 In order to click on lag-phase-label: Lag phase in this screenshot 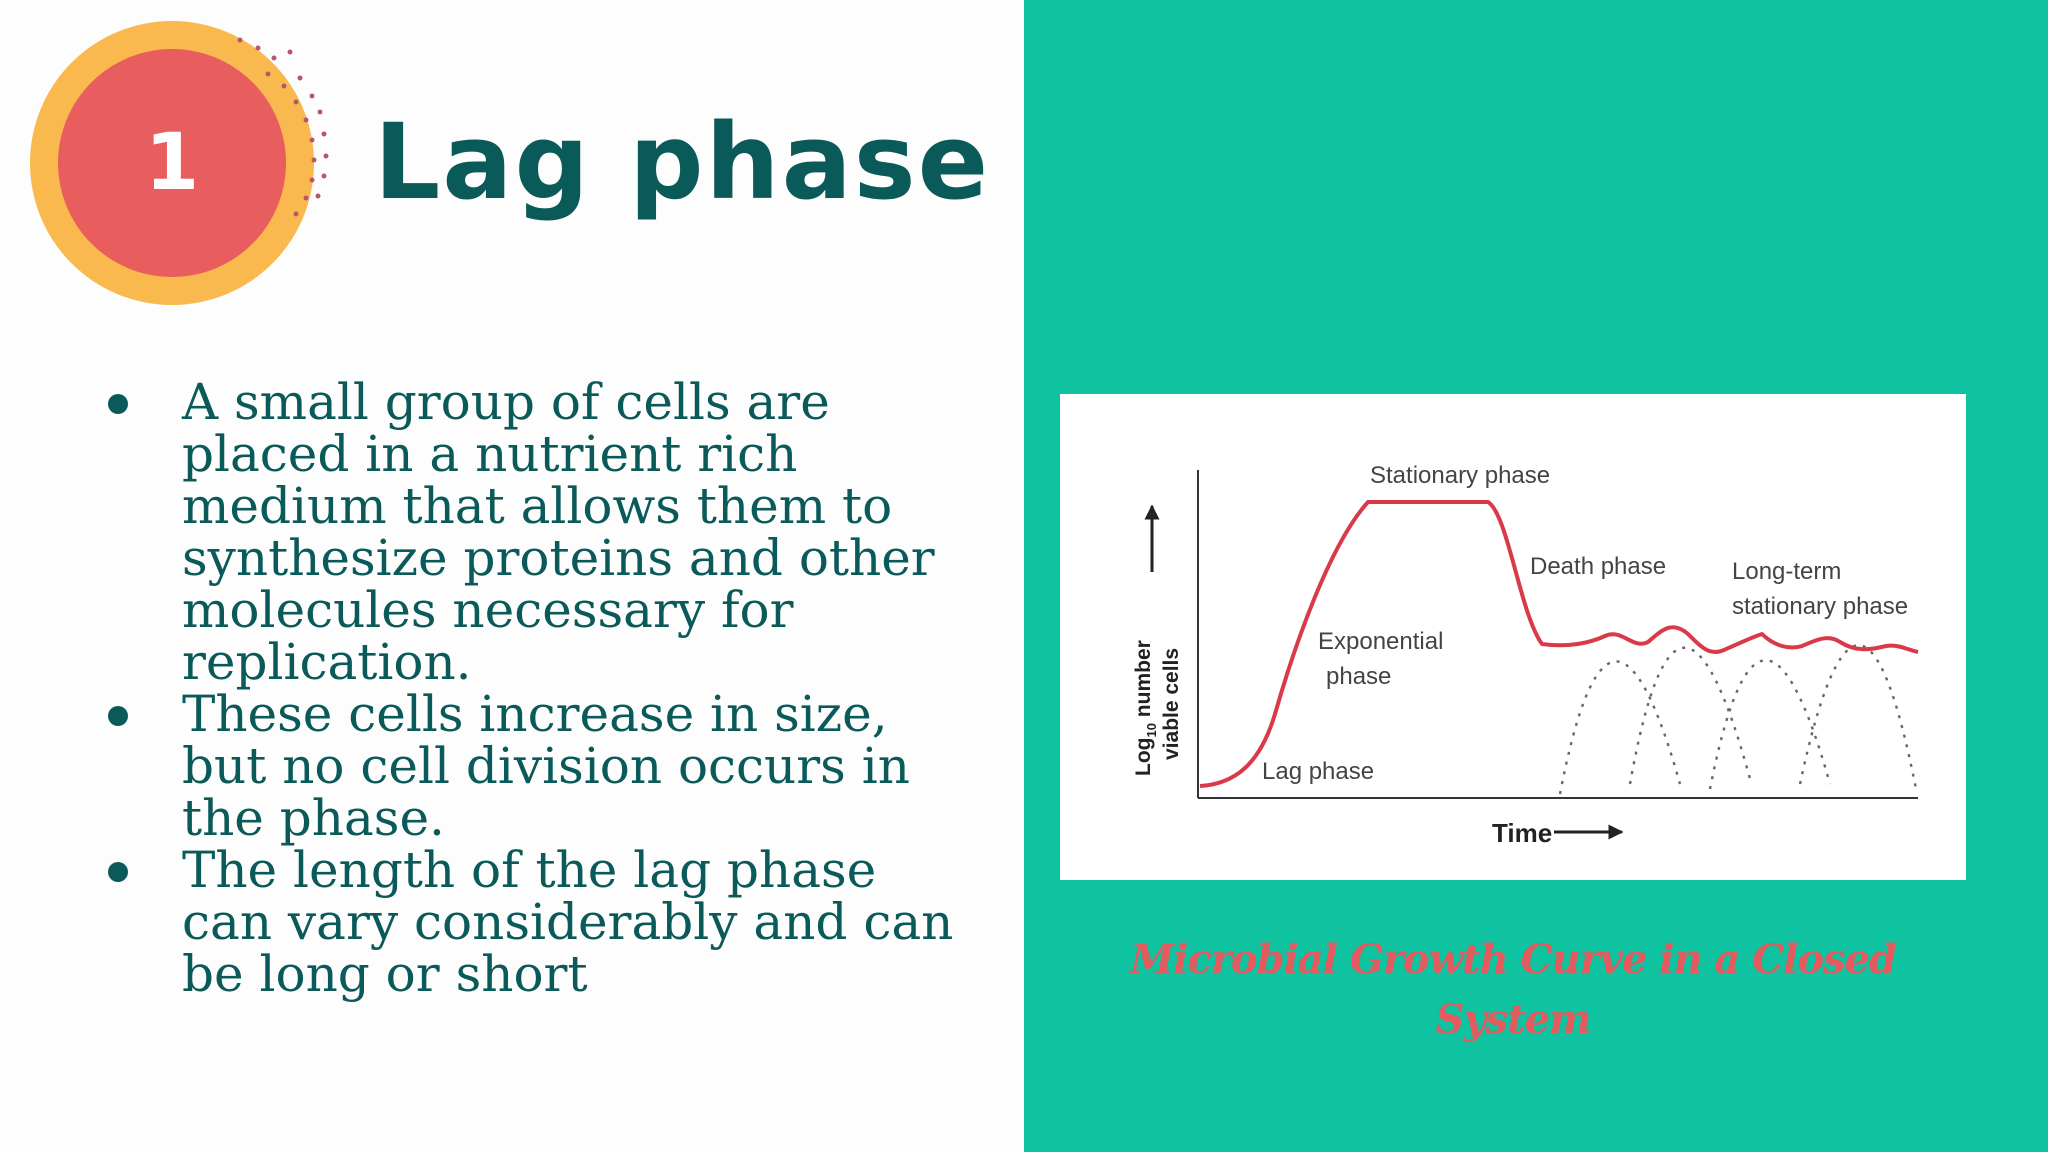, I will do `click(1318, 771)`.